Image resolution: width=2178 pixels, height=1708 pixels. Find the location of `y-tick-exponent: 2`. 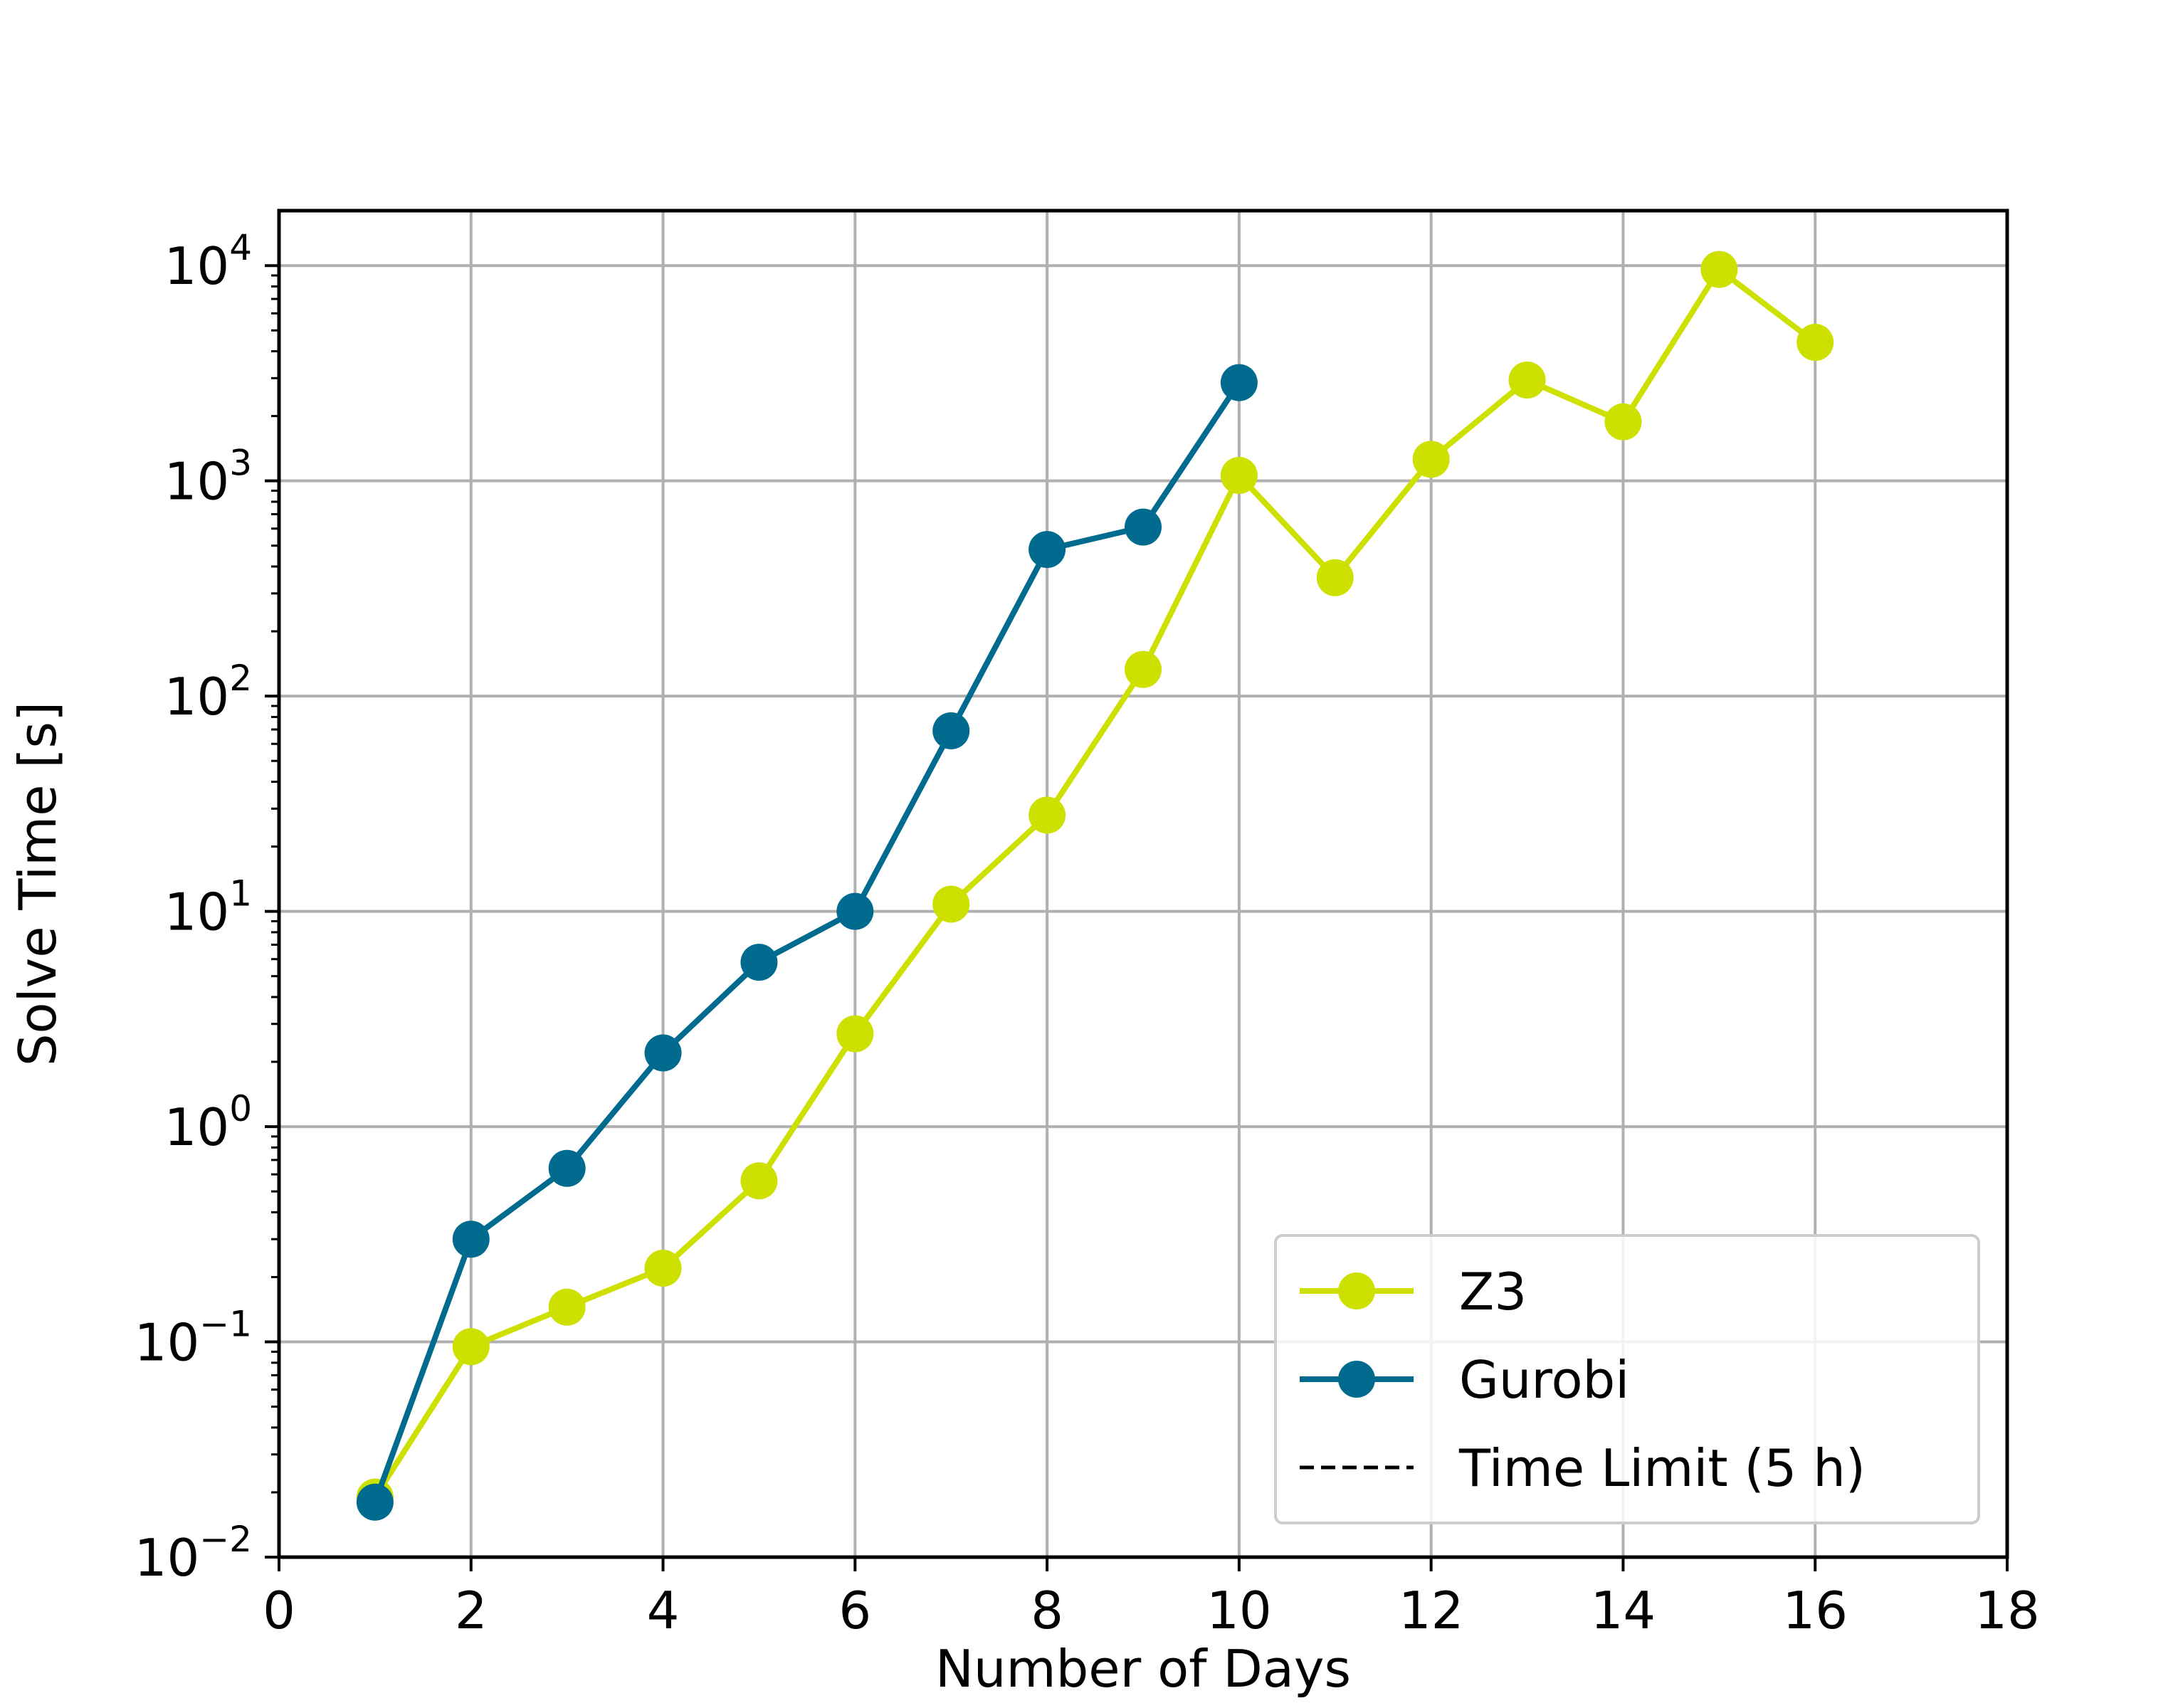

y-tick-exponent: 2 is located at coordinates (240, 678).